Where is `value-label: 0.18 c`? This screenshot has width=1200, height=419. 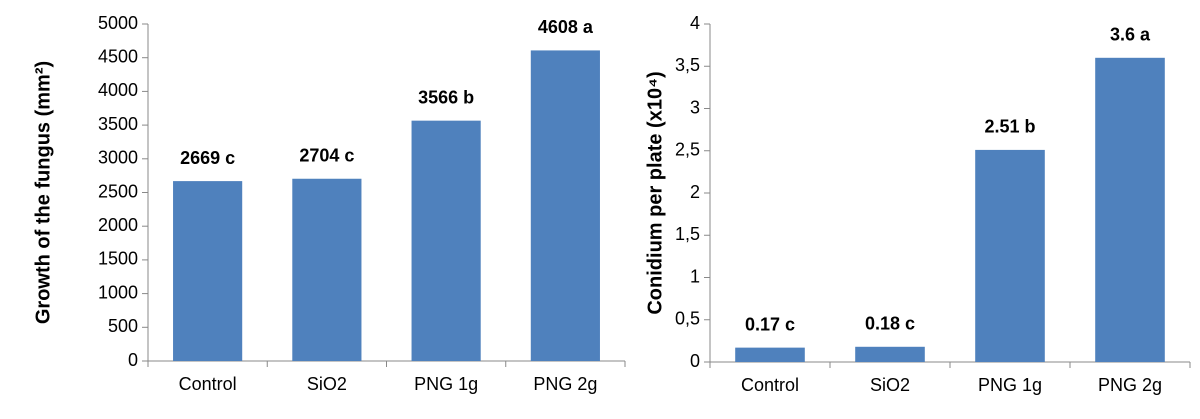
value-label: 0.18 c is located at coordinates (890, 324).